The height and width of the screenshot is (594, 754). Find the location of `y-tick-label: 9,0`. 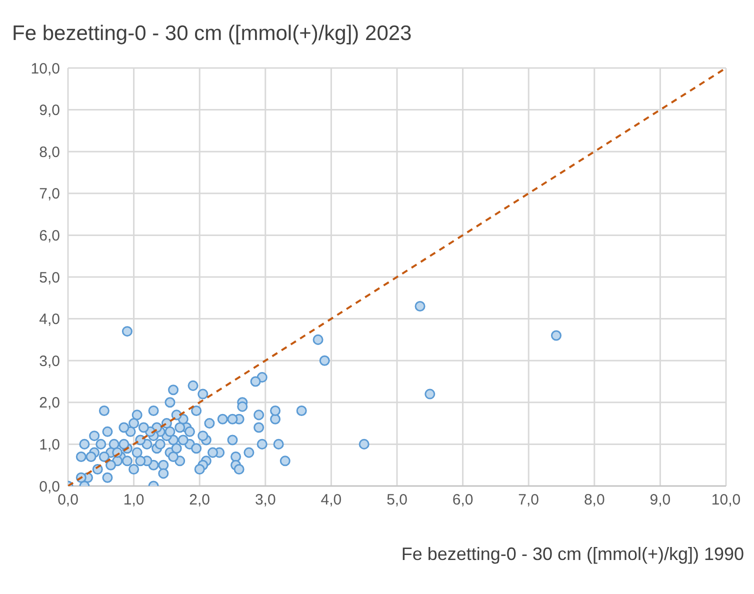

y-tick-label: 9,0 is located at coordinates (49, 111).